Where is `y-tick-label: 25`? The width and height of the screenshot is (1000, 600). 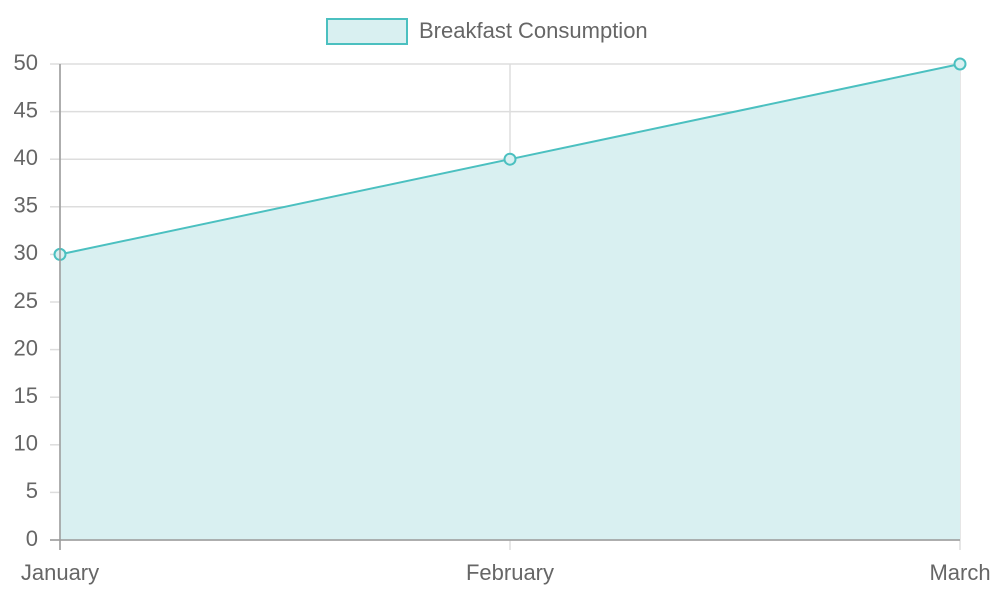
y-tick-label: 25 is located at coordinates (26, 300).